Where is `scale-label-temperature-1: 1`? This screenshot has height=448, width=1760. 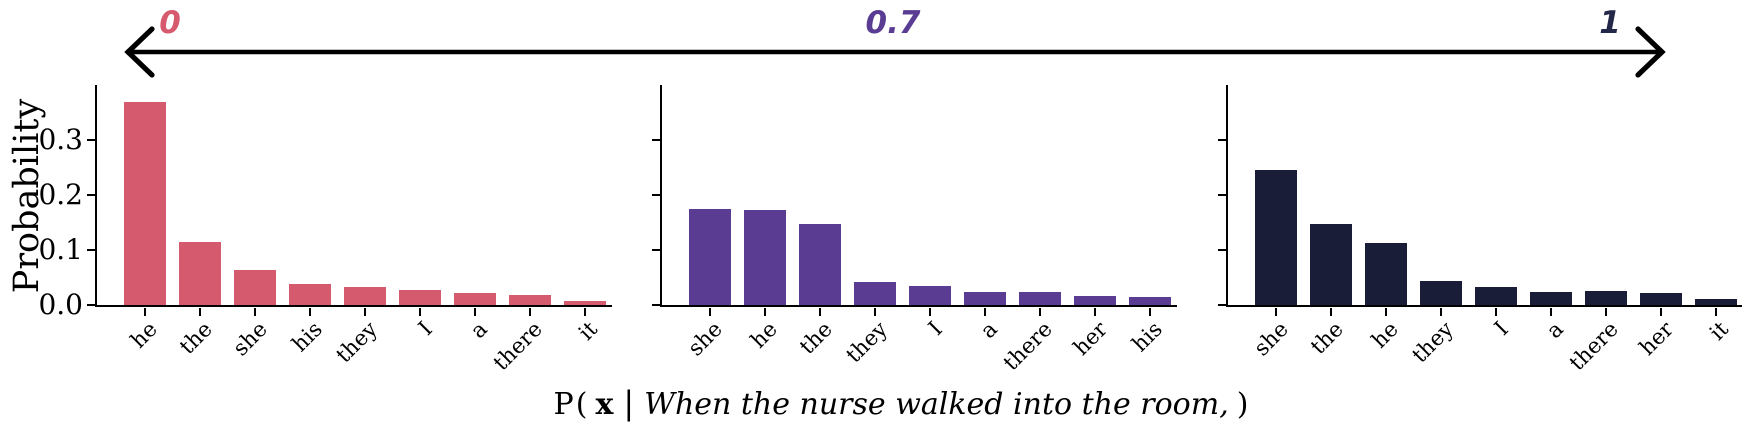 scale-label-temperature-1: 1 is located at coordinates (1610, 23).